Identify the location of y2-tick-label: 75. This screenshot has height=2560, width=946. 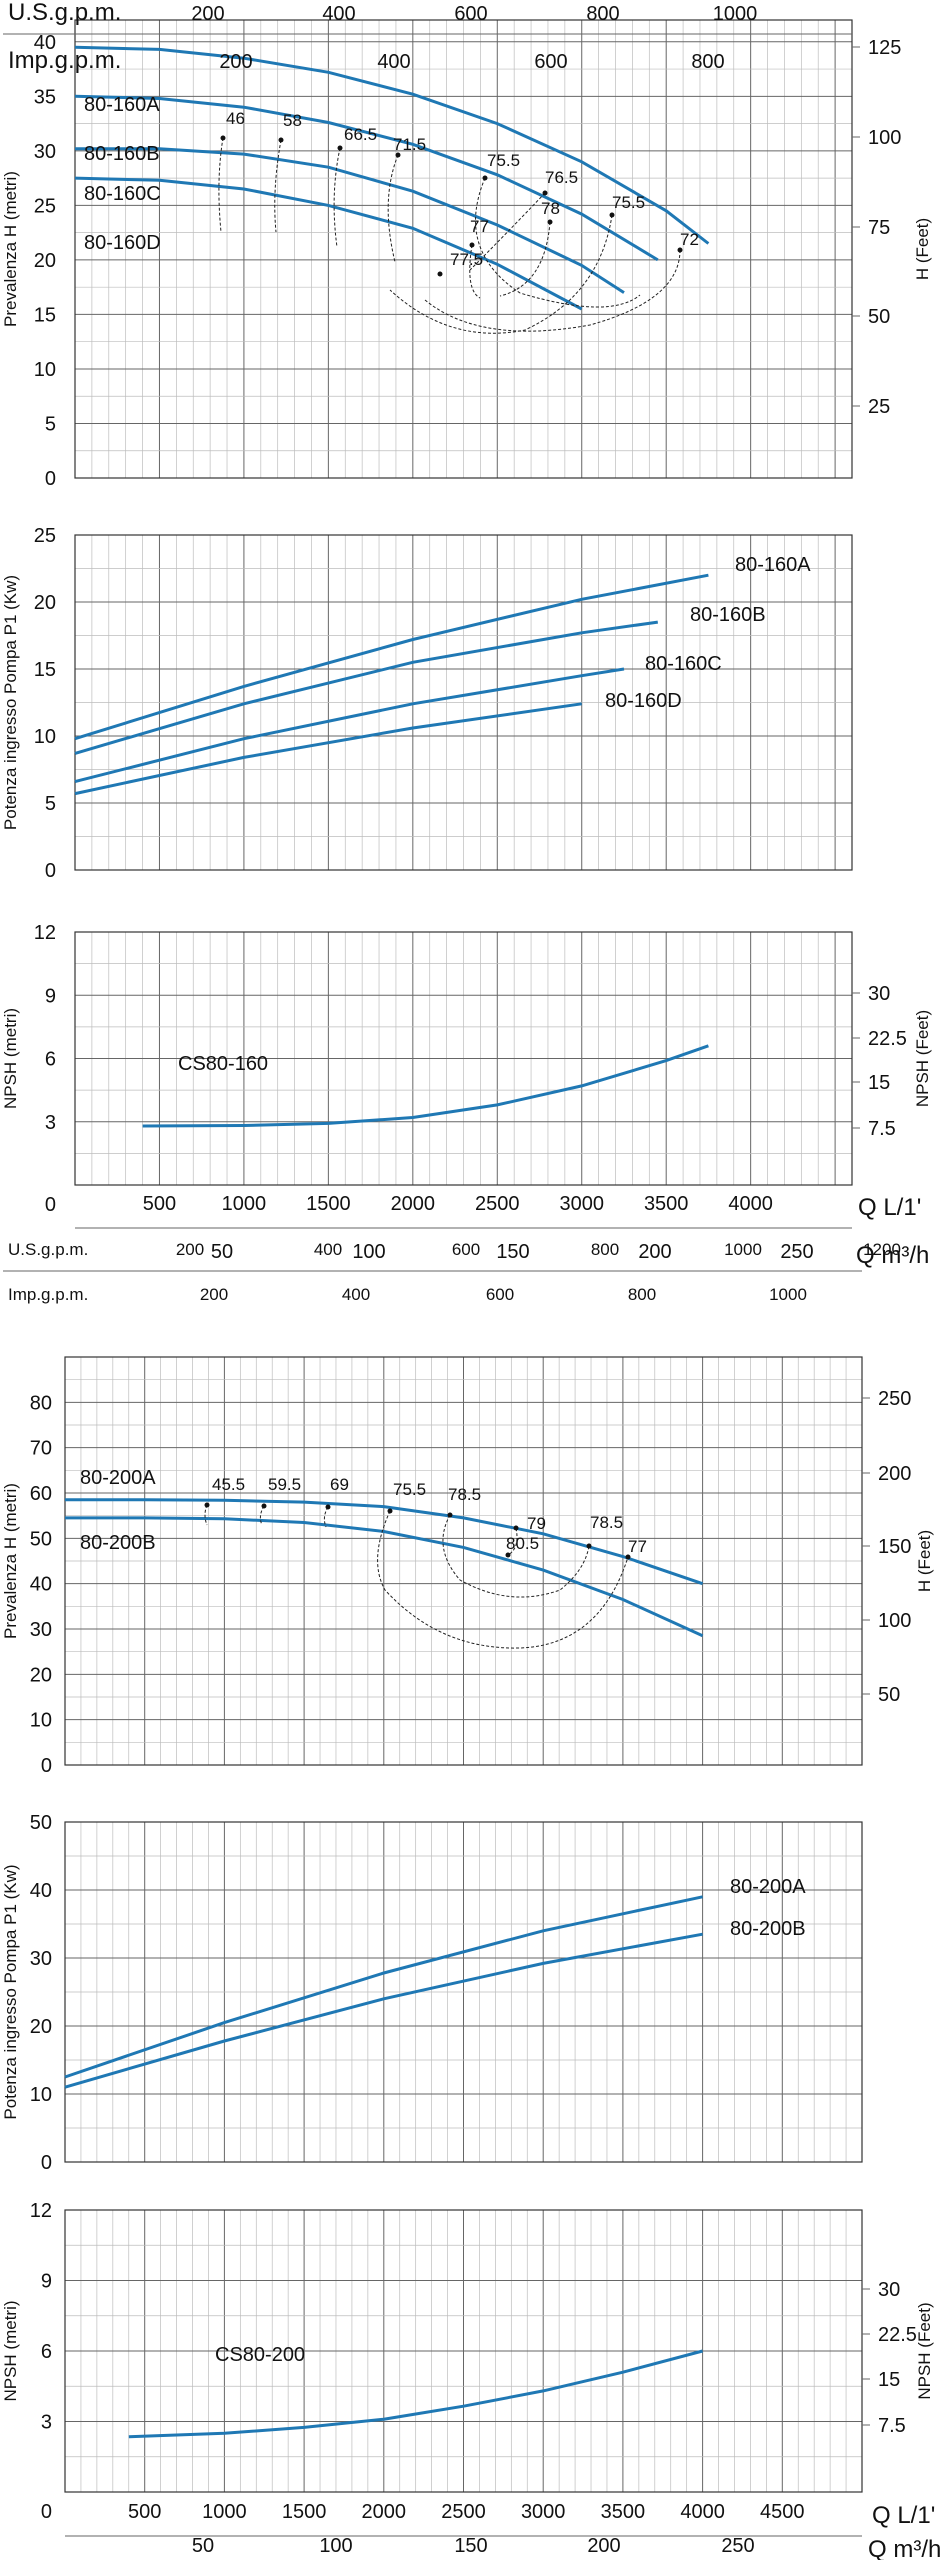
(879, 228).